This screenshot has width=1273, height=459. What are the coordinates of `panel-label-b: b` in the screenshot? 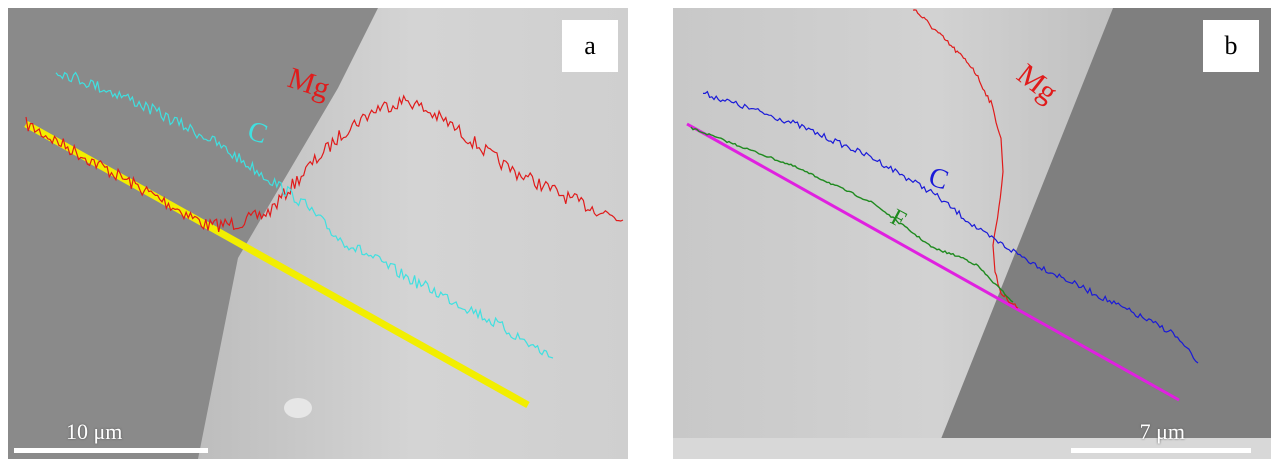 It's located at (1231, 46).